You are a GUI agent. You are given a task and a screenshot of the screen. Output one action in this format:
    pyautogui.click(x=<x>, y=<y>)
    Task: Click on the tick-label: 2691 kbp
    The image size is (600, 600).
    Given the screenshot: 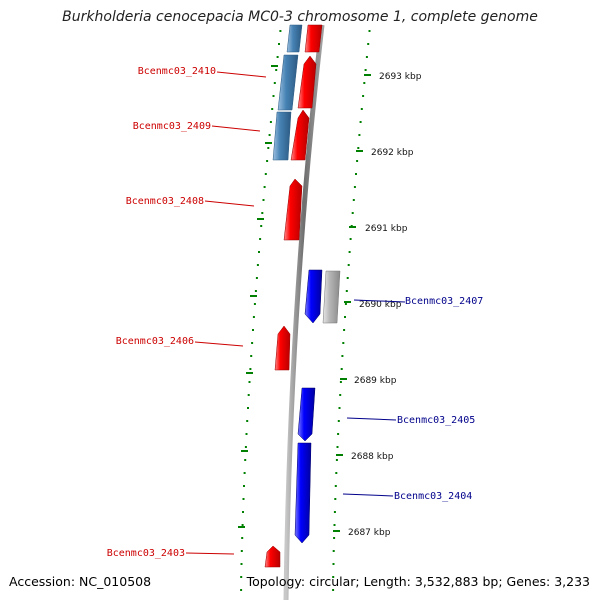 What is the action you would take?
    pyautogui.click(x=386, y=229)
    